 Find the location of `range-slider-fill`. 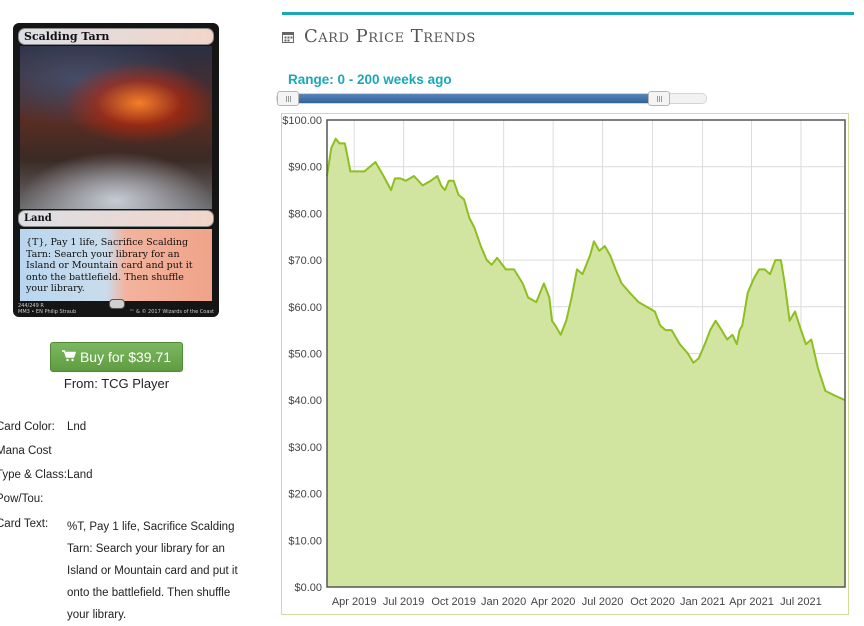

range-slider-fill is located at coordinates (473, 98).